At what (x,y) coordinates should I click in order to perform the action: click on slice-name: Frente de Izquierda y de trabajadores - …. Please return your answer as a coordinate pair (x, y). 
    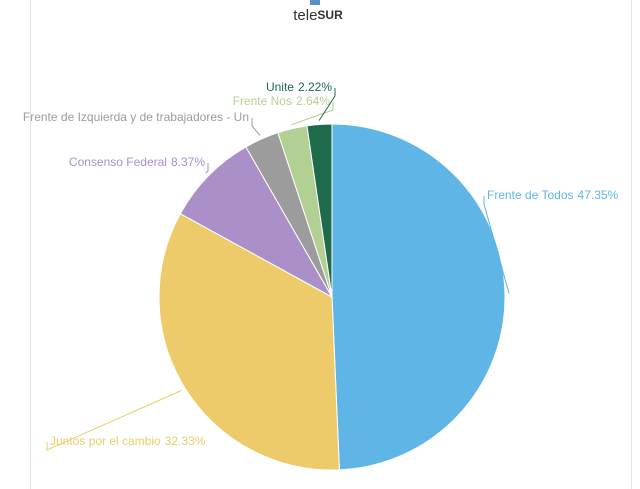
    Looking at the image, I should click on (136, 117).